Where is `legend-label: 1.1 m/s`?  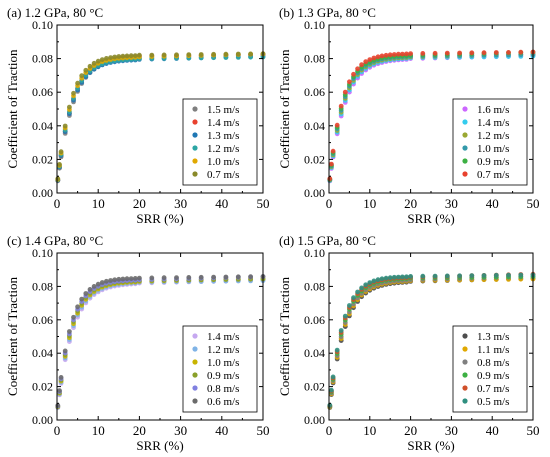 legend-label: 1.1 m/s is located at coordinates (493, 350).